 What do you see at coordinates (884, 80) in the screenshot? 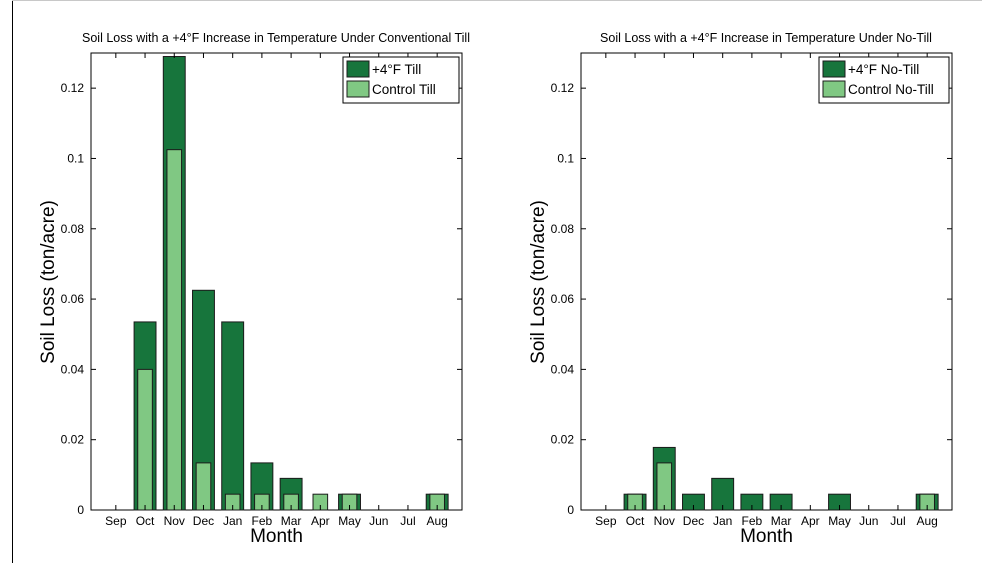
I see `legend: +4°F No-Till Control No-Till` at bounding box center [884, 80].